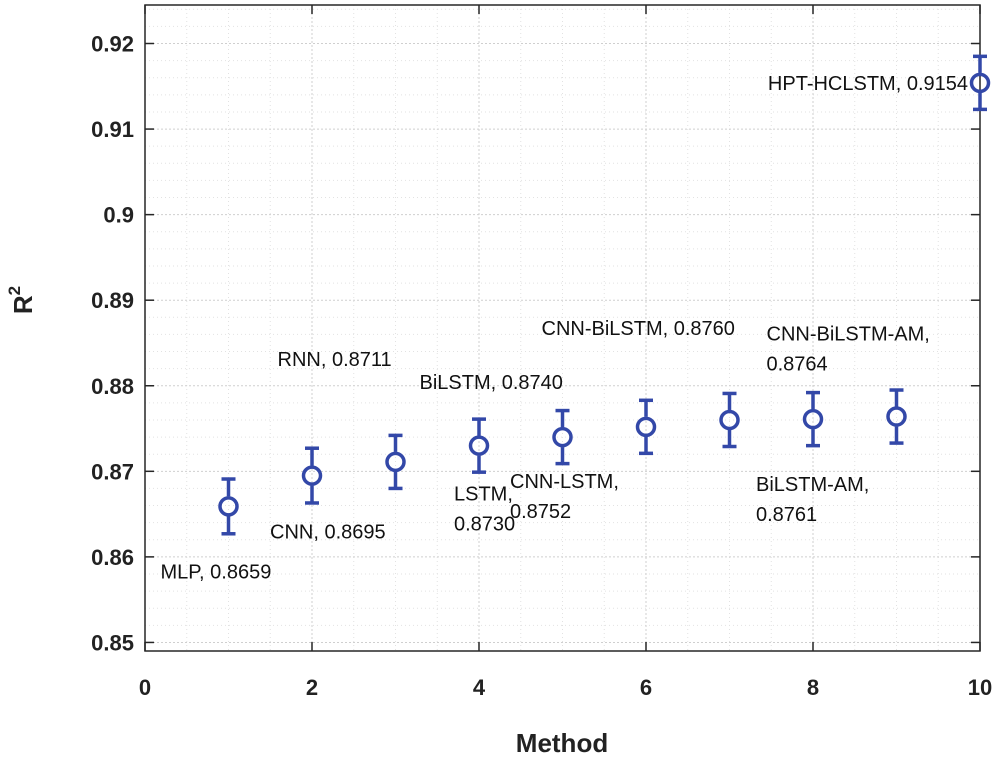  I want to click on data-label-line: CNN-BiLSTM, 0.8760, so click(638, 329).